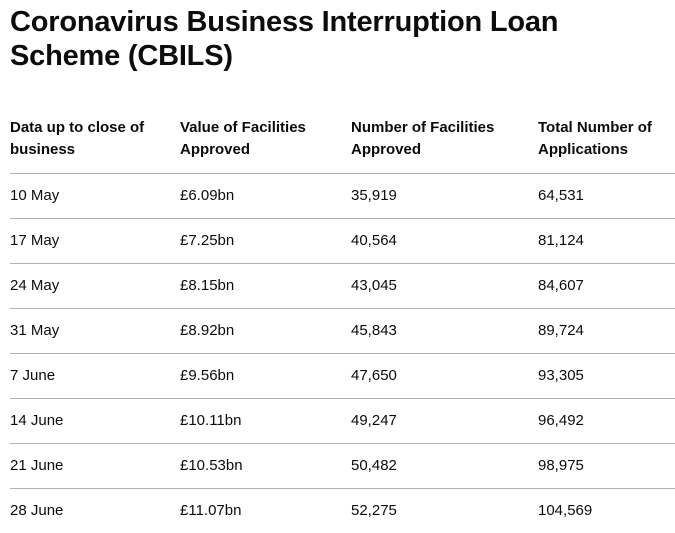 This screenshot has height=533, width=675. I want to click on table-row: 28 June £11.07bn 52,275 104,569, so click(342, 511).